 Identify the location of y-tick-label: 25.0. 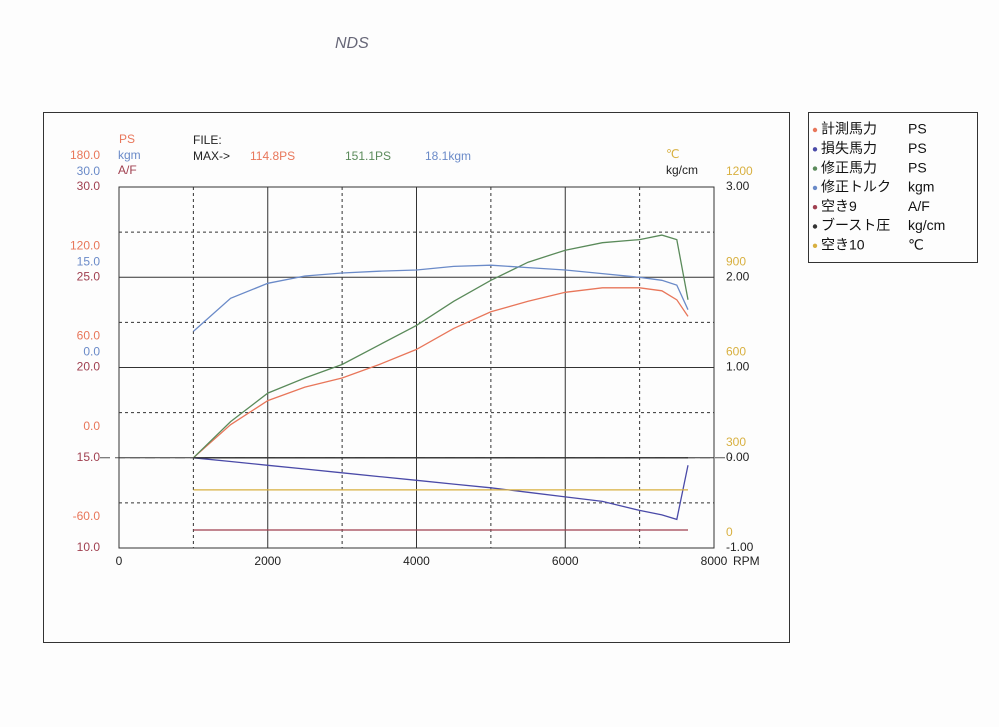
(89, 276).